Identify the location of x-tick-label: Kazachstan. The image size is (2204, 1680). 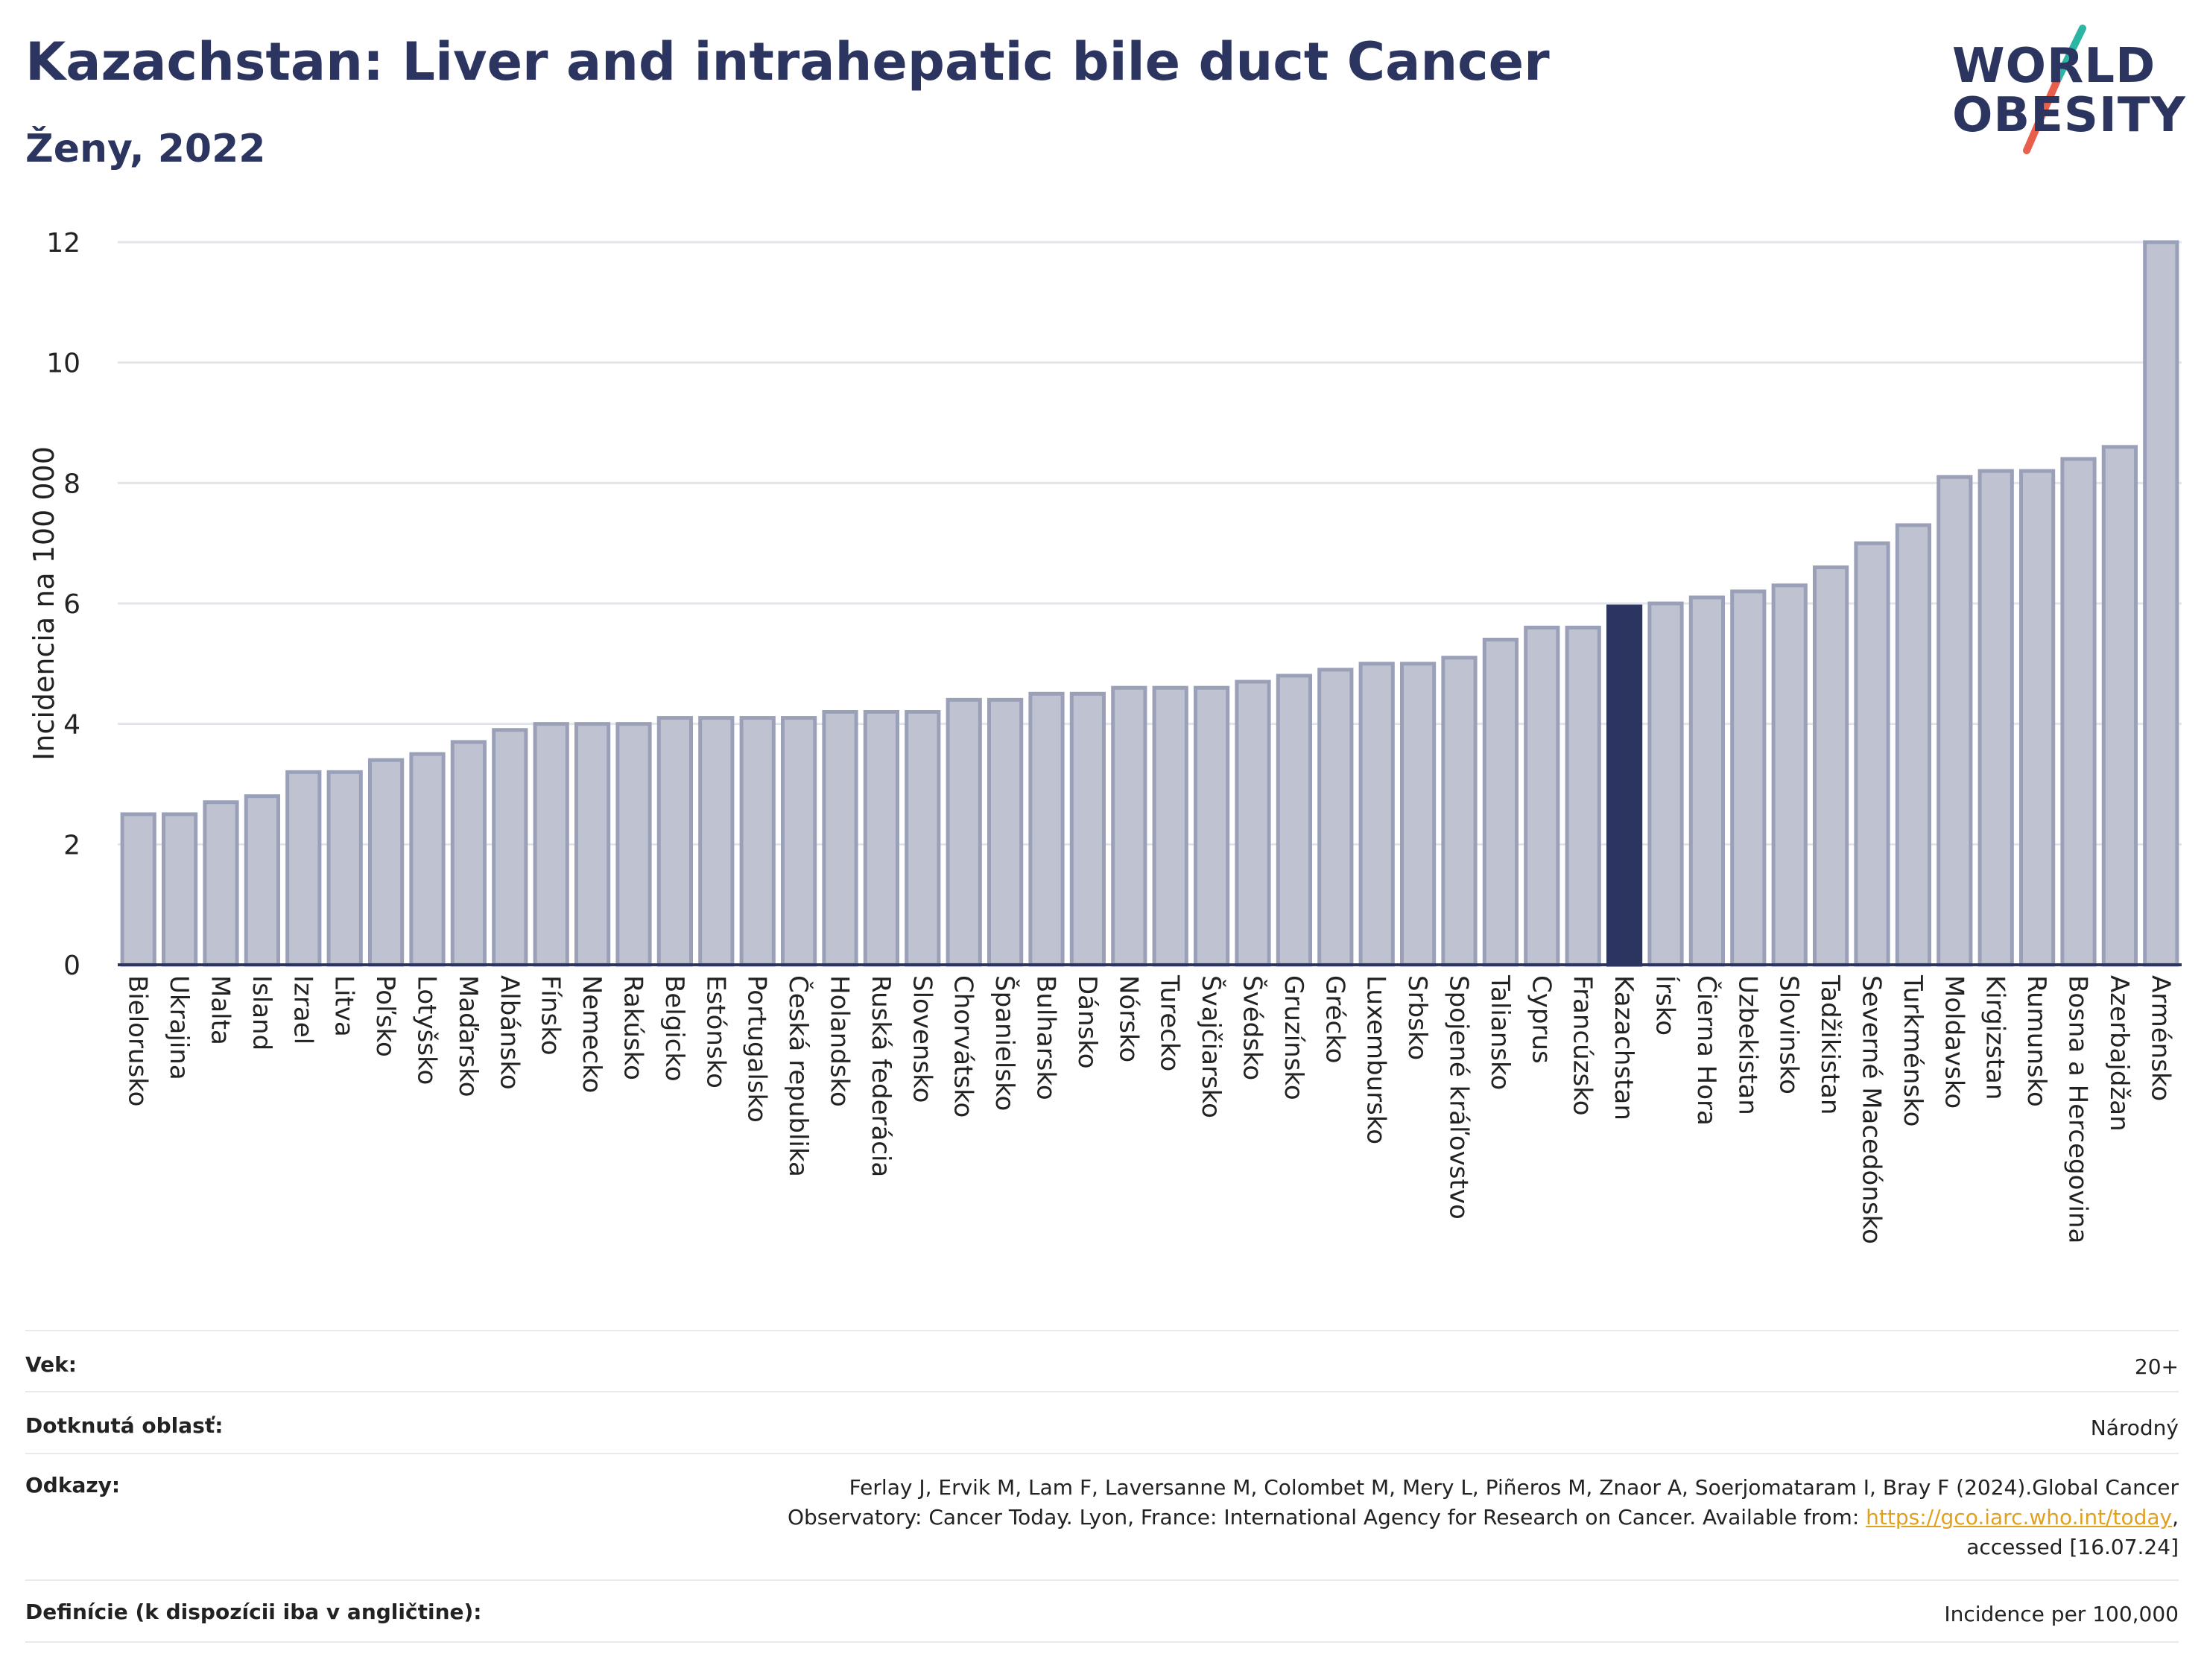
(1623, 1047).